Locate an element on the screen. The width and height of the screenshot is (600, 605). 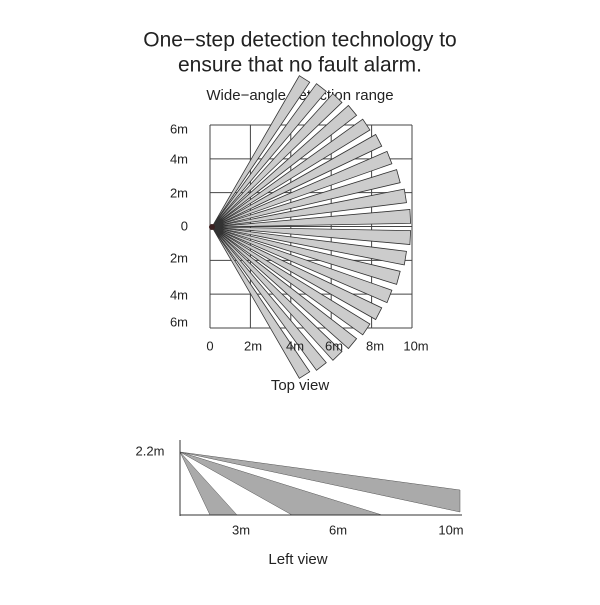
height-label: 2.2m is located at coordinates (150, 450).